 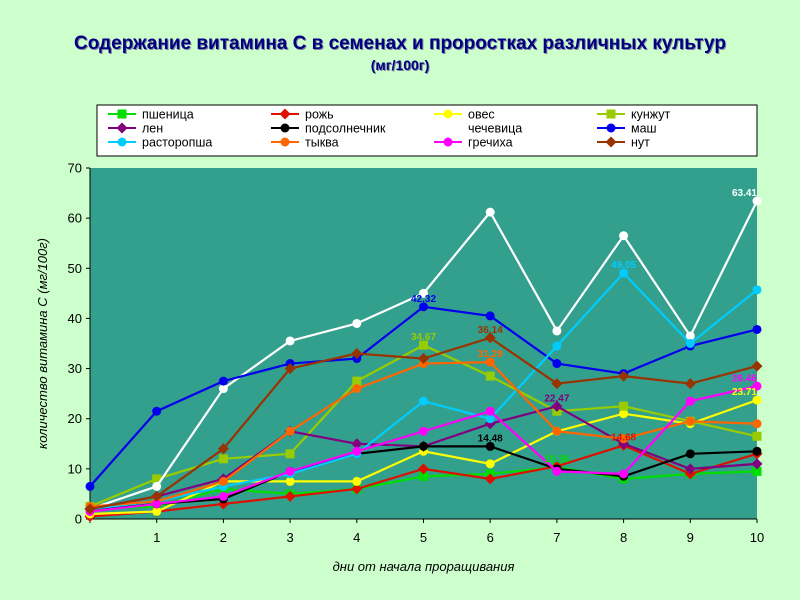 What do you see at coordinates (490, 354) in the screenshot?
I see `data-label: 31.29` at bounding box center [490, 354].